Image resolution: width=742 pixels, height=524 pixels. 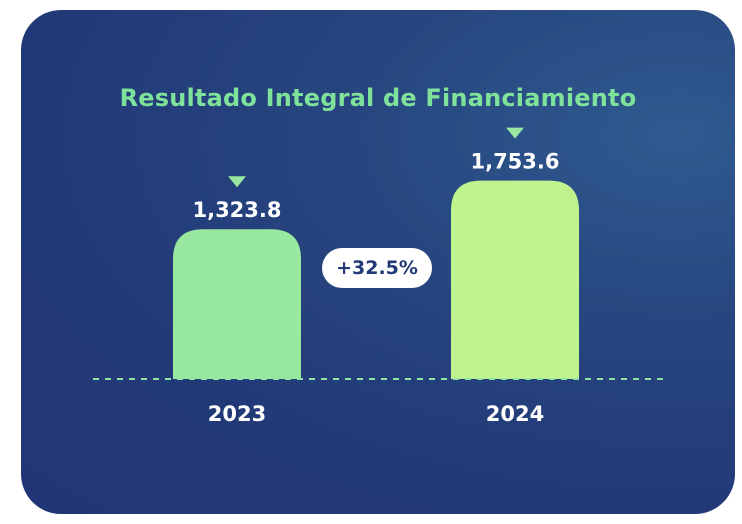 I want to click on chart-title: Resultado Integral de Financiamiento, so click(x=378, y=98).